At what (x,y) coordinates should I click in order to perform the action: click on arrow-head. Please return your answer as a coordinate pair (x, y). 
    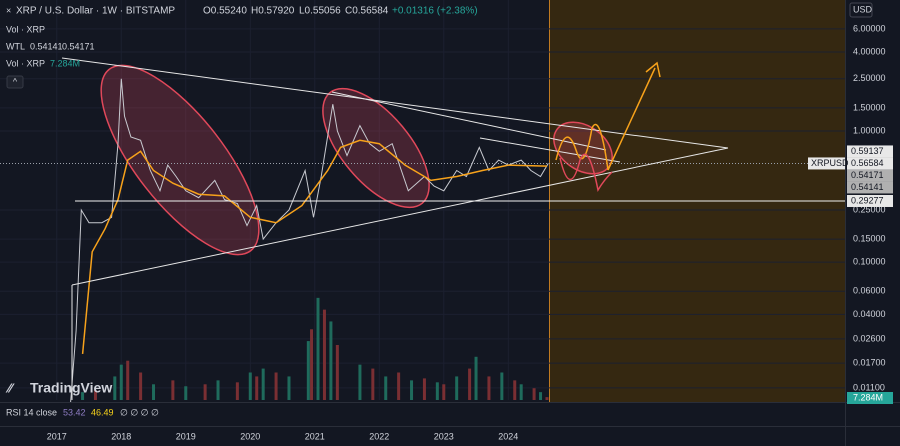
    Looking at the image, I should click on (653, 69).